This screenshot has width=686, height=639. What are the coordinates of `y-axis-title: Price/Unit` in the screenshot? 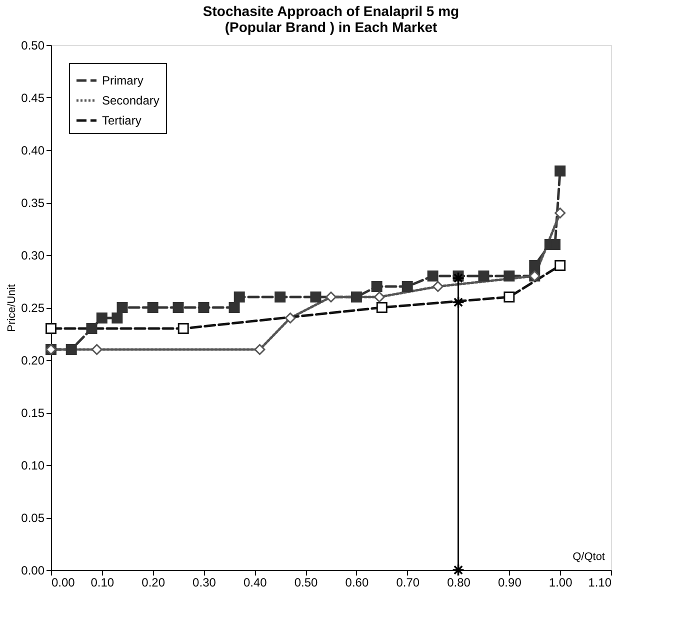 It's located at (12, 308).